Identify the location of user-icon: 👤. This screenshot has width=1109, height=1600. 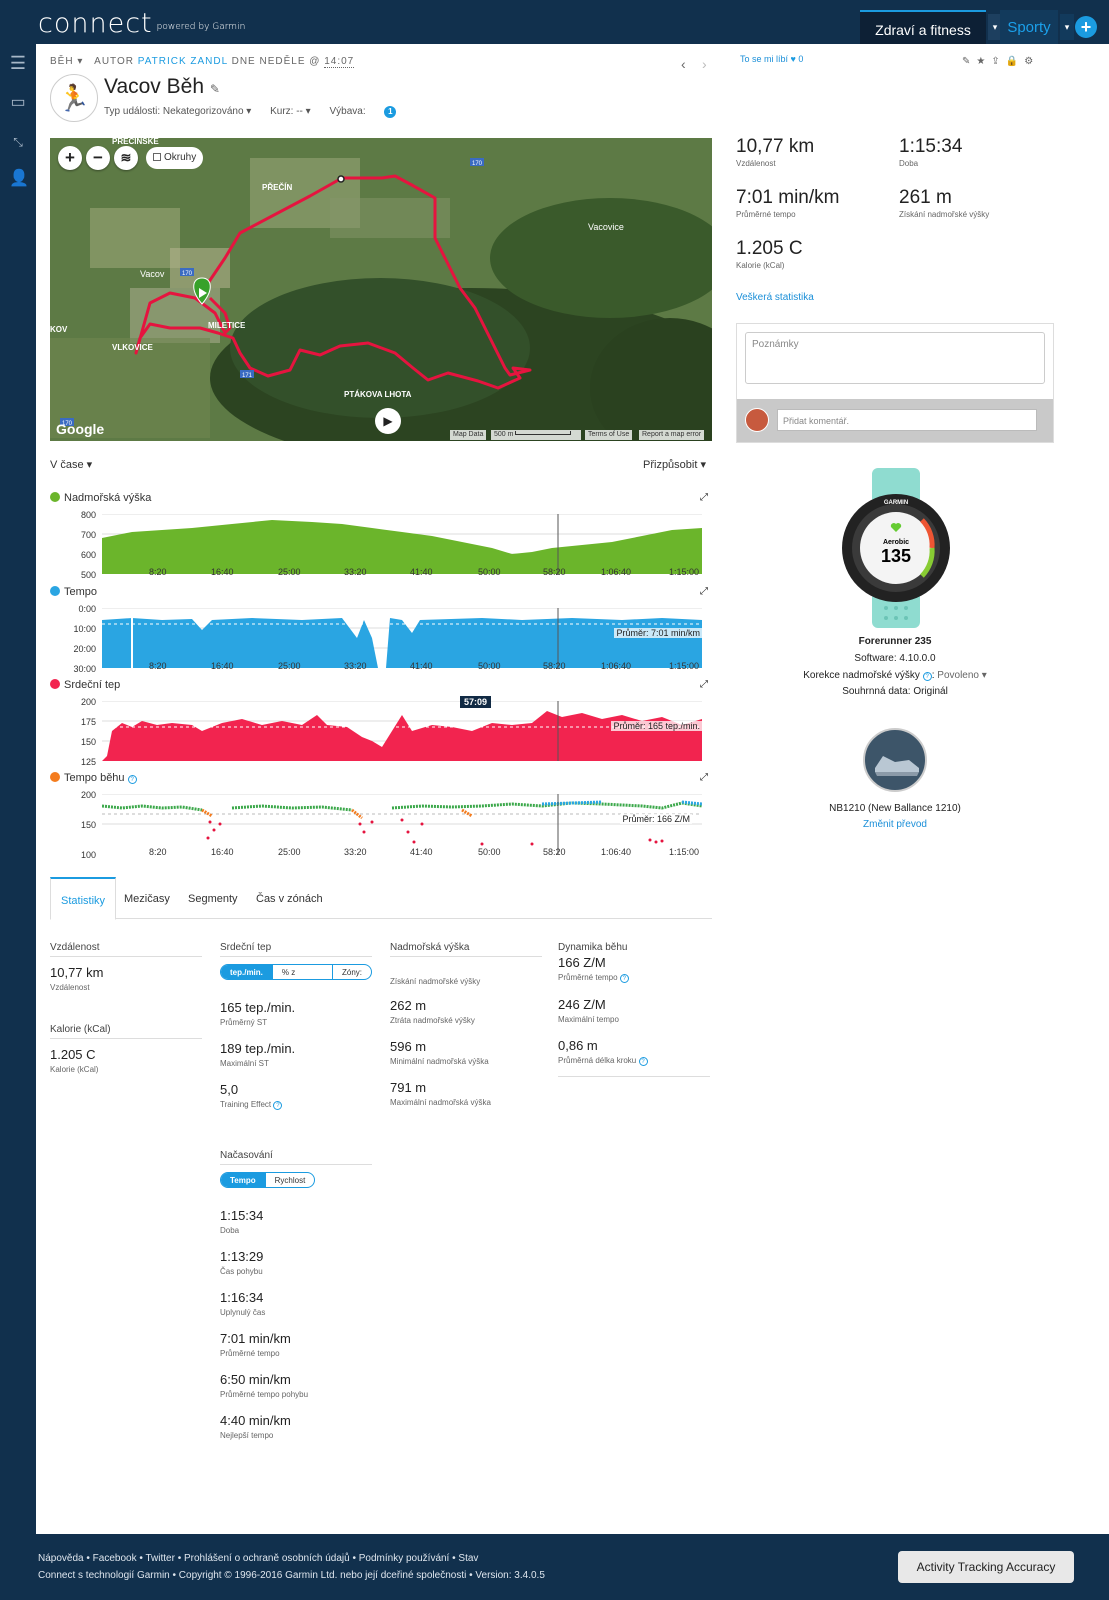
(19, 178).